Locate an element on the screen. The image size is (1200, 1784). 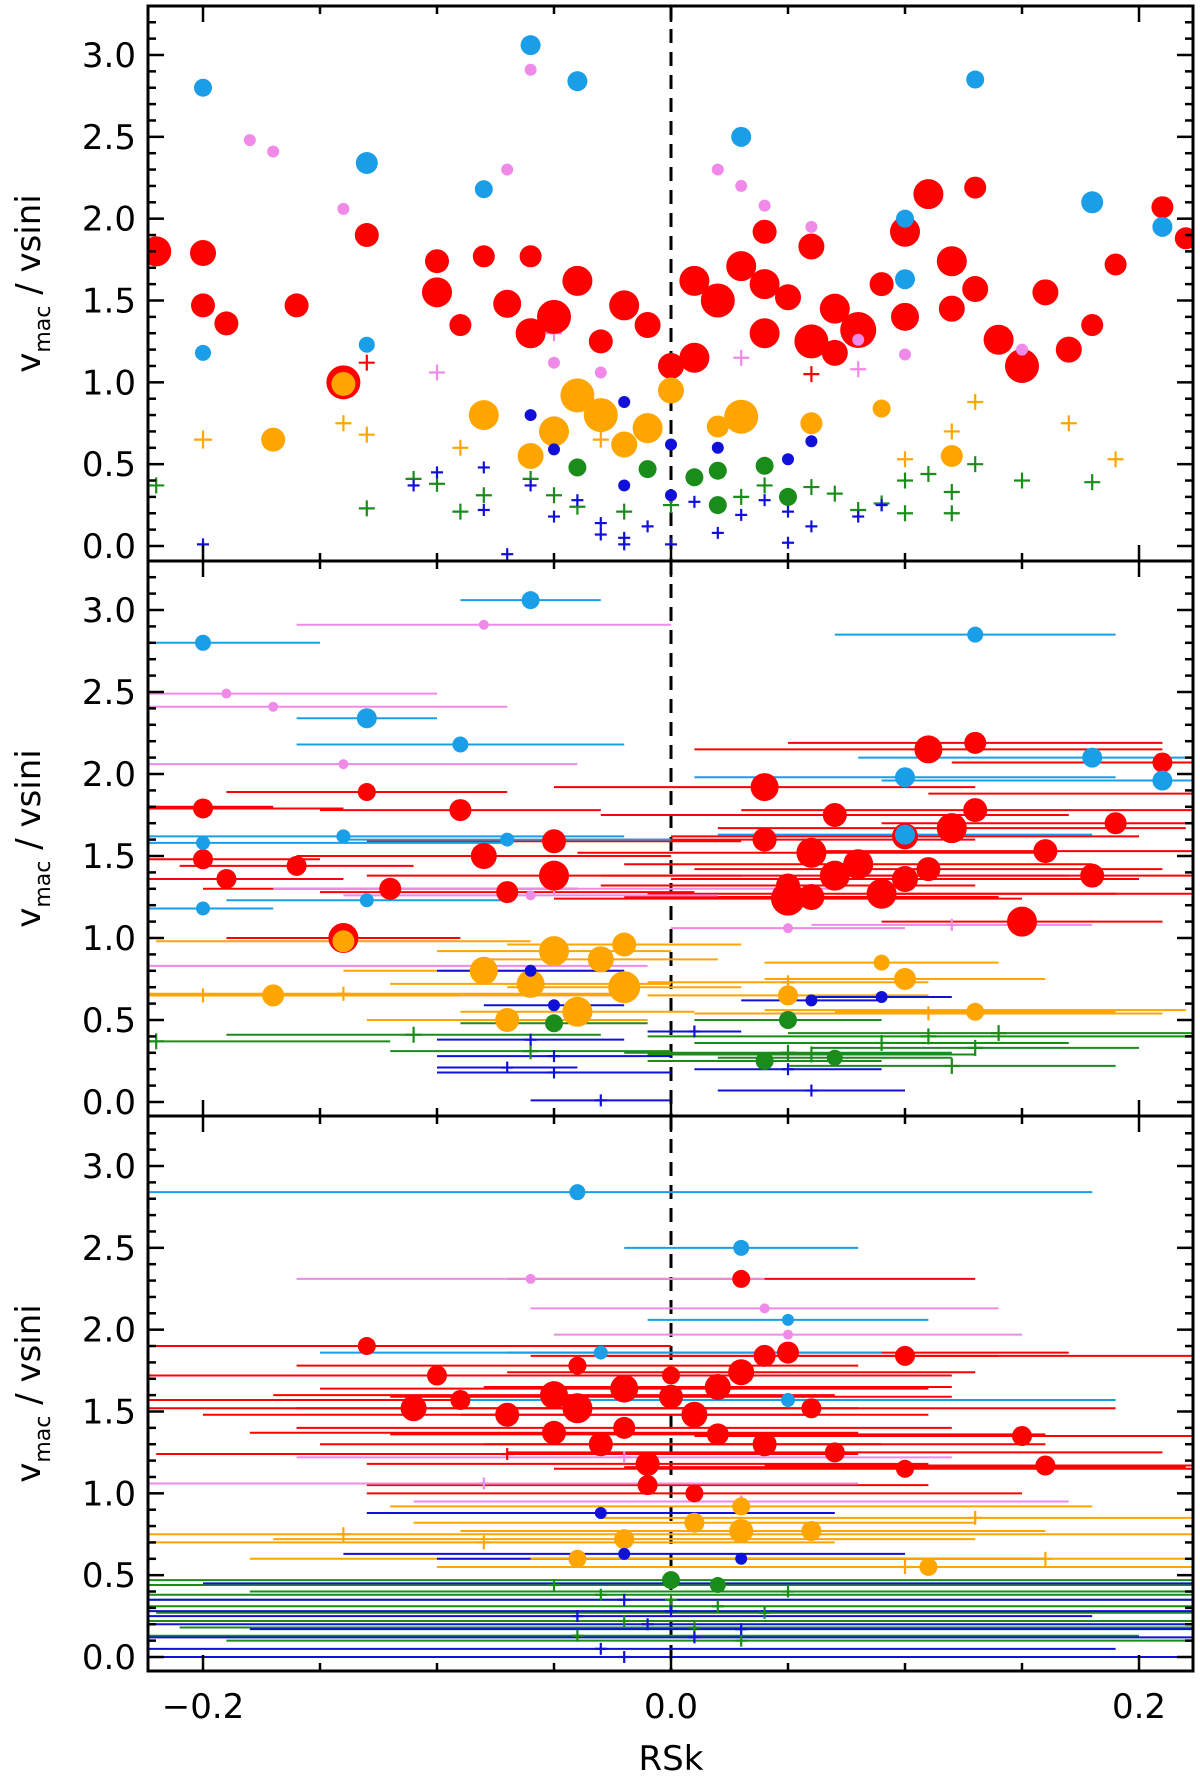
y-tick-label: 2.5 is located at coordinates (109, 1249).